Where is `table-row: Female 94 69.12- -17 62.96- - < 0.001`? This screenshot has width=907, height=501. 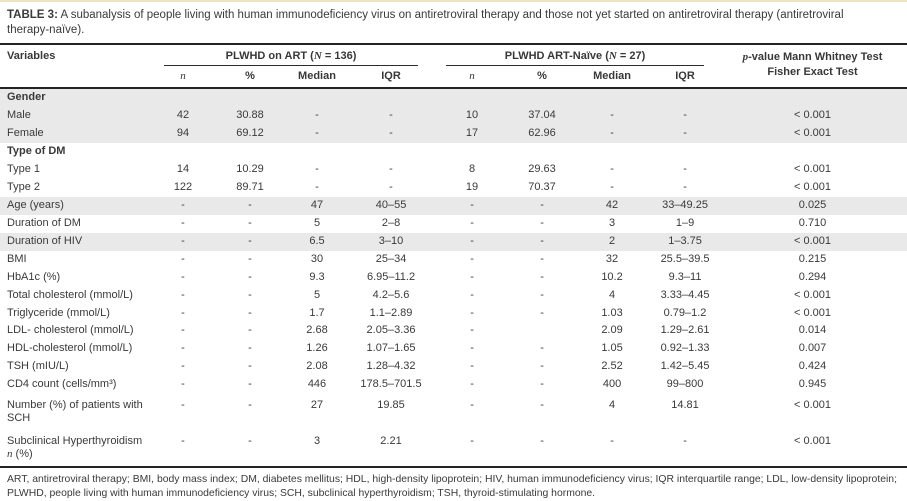
table-row: Female 94 69.12- -17 62.96- - < 0.001 is located at coordinates (453, 133).